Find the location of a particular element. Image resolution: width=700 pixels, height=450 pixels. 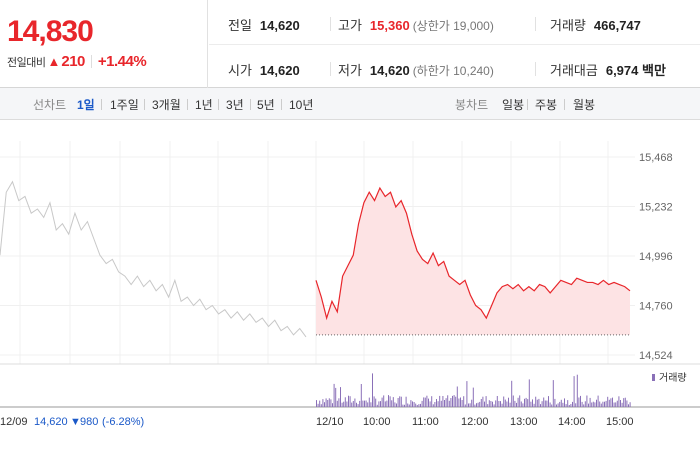

x-tick-label: 14:00 is located at coordinates (572, 422).